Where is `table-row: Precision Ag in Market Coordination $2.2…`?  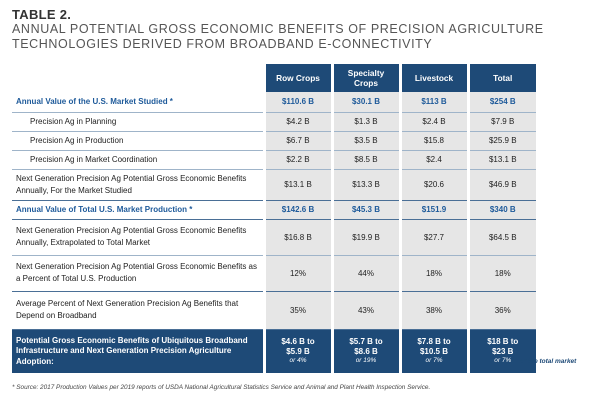 table-row: Precision Ag in Market Coordination $2.2… is located at coordinates (274, 159).